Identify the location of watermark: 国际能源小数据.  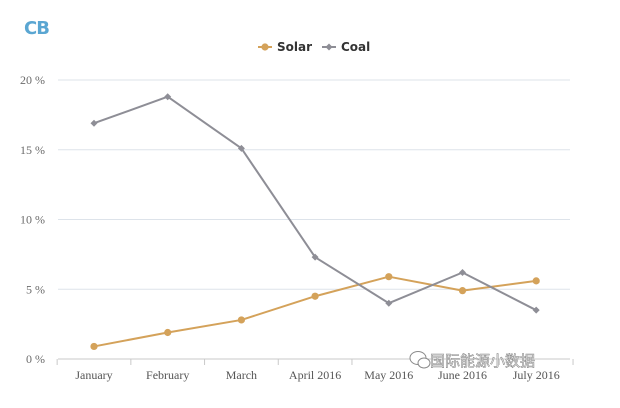
(472, 360).